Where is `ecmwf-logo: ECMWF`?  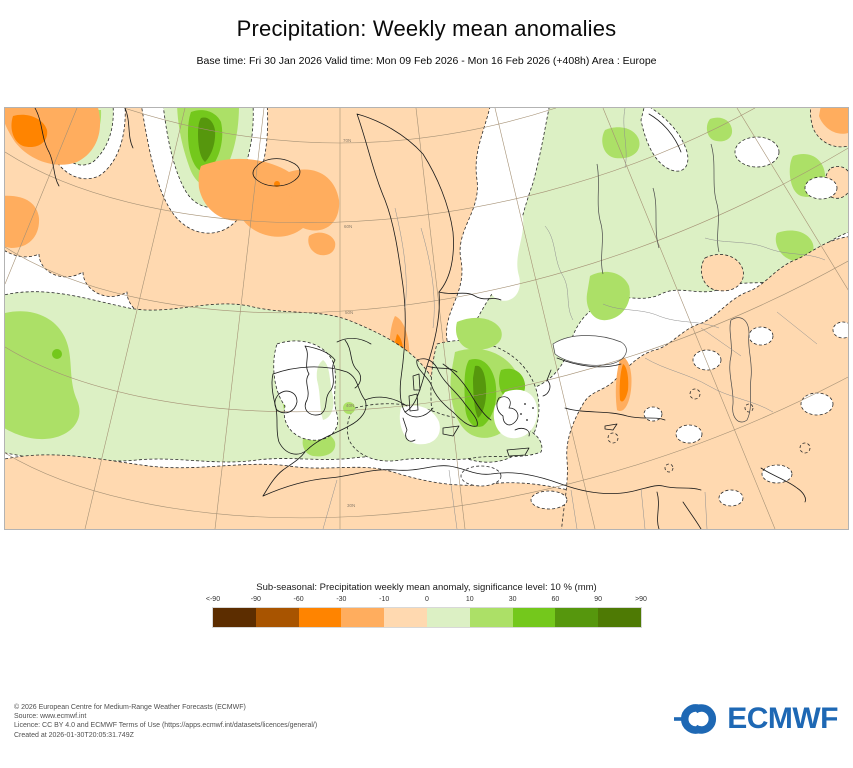
ecmwf-logo: ECMWF is located at coordinates (756, 719).